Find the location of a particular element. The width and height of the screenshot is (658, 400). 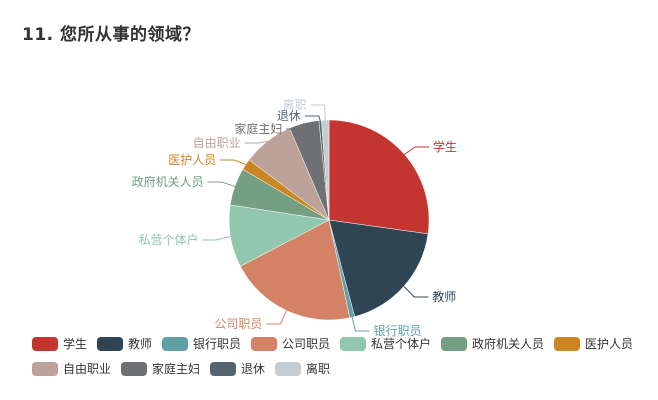

legend-item: 家庭主妇 is located at coordinates (160, 368).